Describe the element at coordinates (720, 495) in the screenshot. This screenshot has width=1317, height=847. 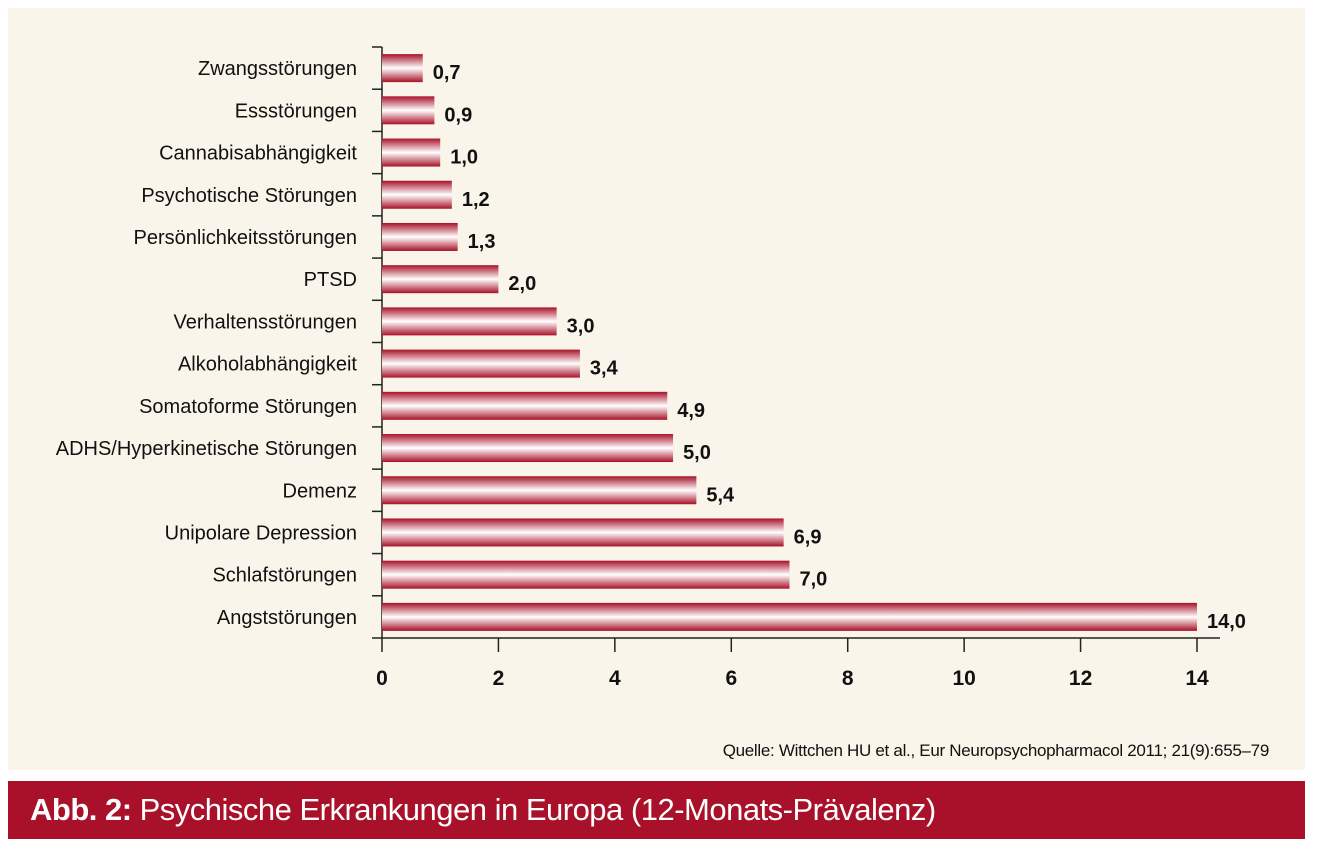
I see `data-label: 5,4` at that location.